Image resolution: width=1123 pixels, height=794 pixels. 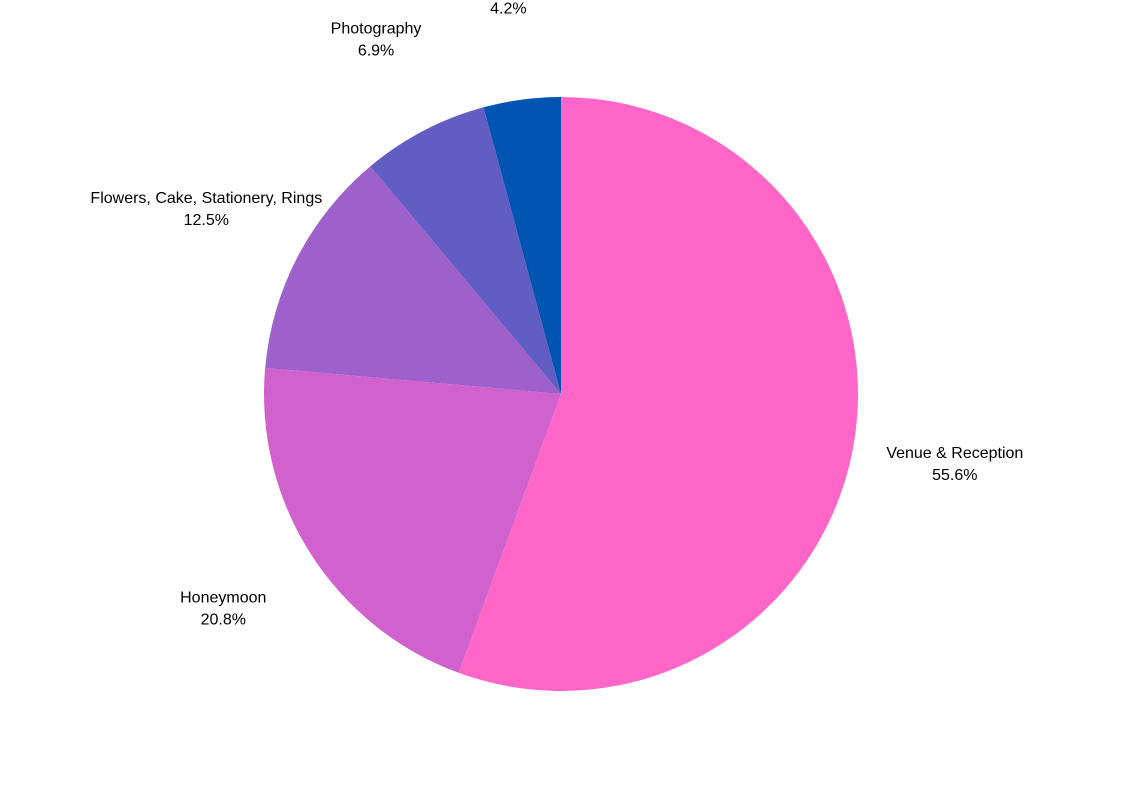 What do you see at coordinates (465, 251) in the screenshot?
I see `pie-slice-photography` at bounding box center [465, 251].